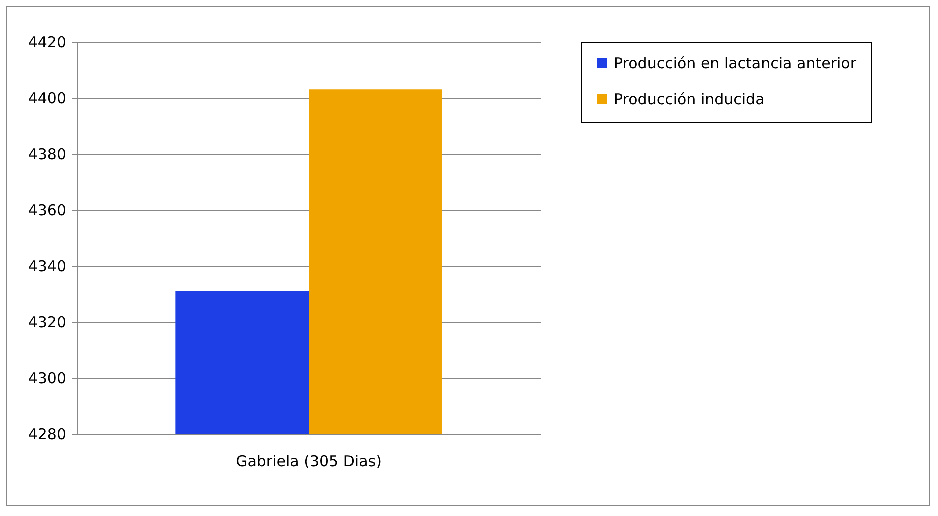 Image resolution: width=938 pixels, height=516 pixels. Describe the element at coordinates (47, 211) in the screenshot. I see `y-tick-label: 4360` at that location.